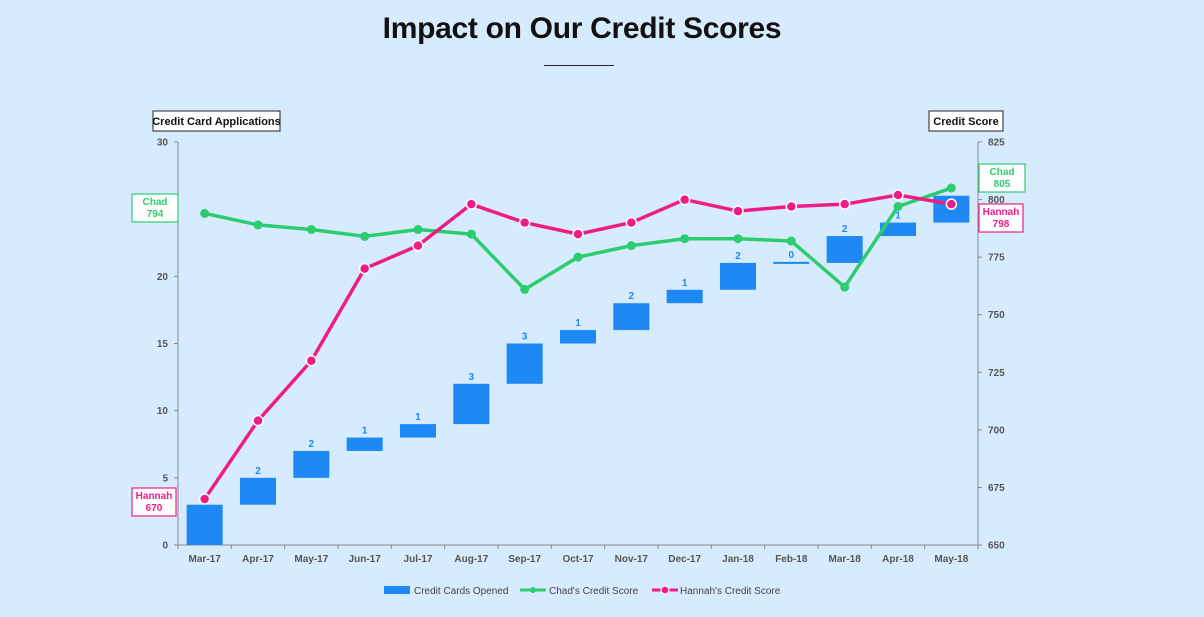 The height and width of the screenshot is (617, 1204). I want to click on x-tick-label: Sep-17, so click(524, 559).